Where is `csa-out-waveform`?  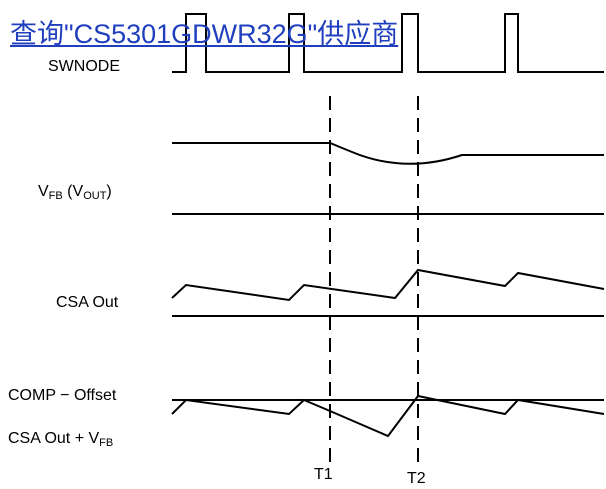
csa-out-waveform is located at coordinates (388, 285).